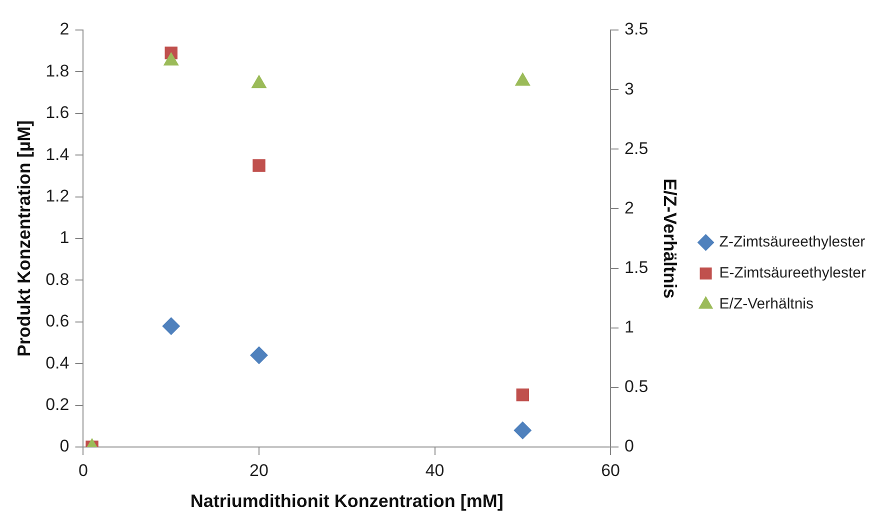  Describe the element at coordinates (58, 112) in the screenshot. I see `y-tick-label: 1.6` at that location.